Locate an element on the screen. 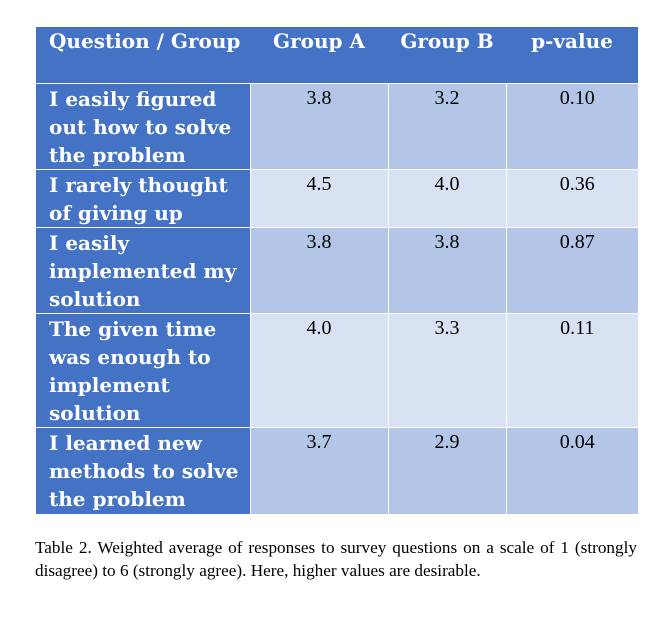 Image resolution: width=671 pixels, height=620 pixels. question-cell: I rarely thought of giving up is located at coordinates (143, 198).